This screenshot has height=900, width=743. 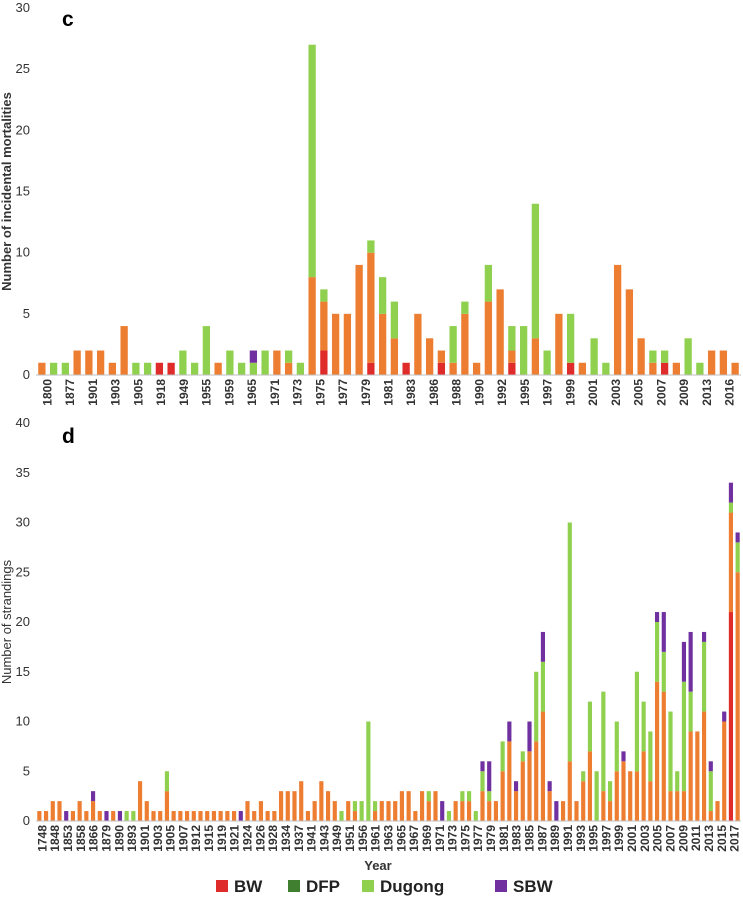 I want to click on x-tick-label: 1890, so click(x=119, y=838).